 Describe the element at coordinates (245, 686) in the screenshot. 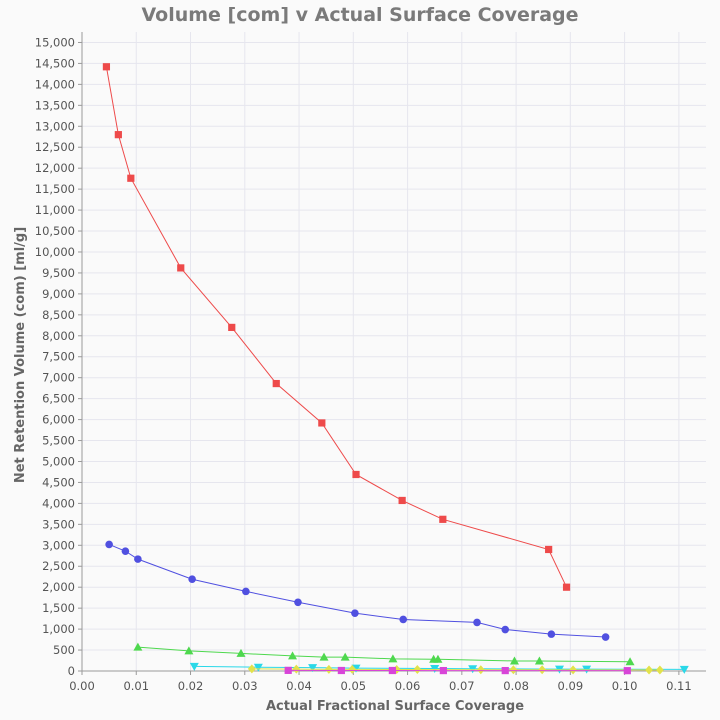

I see `x-tick-label: 0.03` at that location.